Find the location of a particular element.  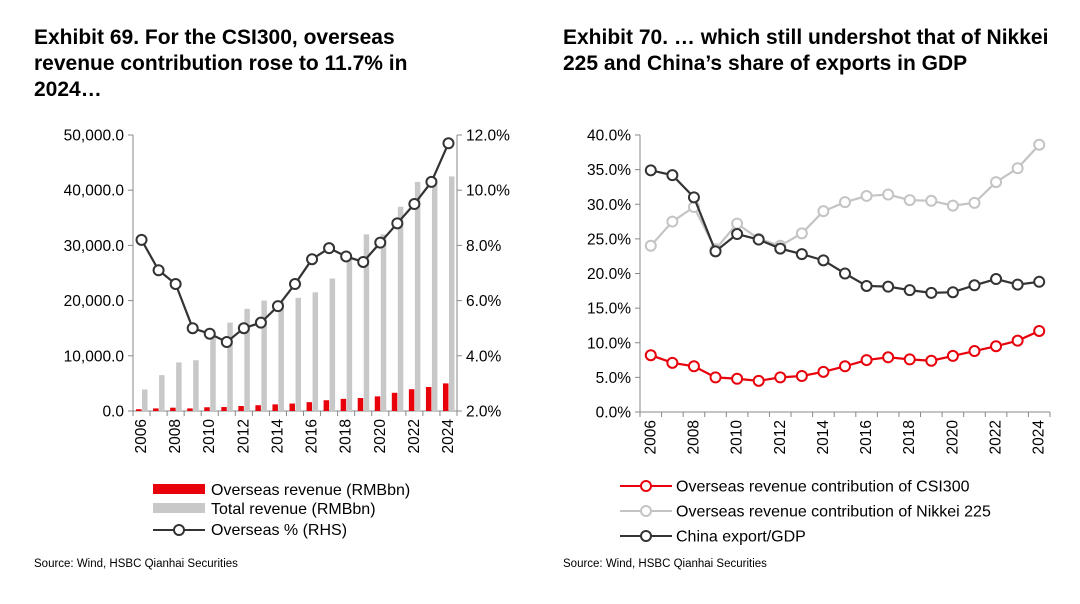

left-tick-label: 30,000.0 is located at coordinates (94, 246).